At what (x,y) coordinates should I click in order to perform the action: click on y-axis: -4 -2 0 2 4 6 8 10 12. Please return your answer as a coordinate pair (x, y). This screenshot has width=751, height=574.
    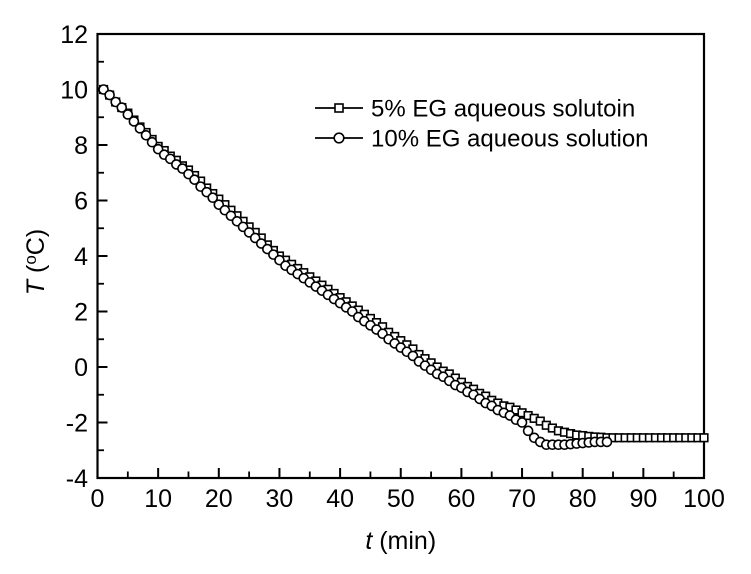
    Looking at the image, I should click on (84, 257).